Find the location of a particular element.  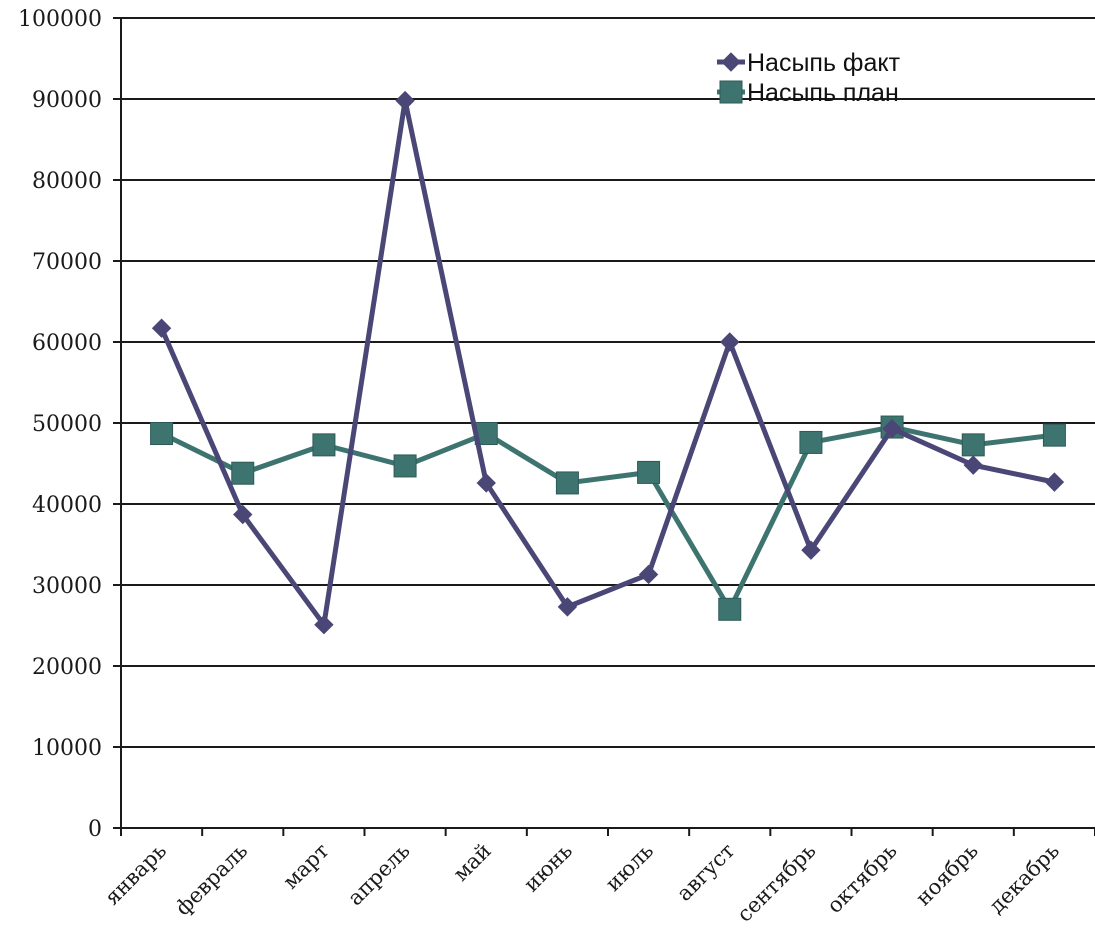

y-tick-label: 90000 is located at coordinates (67, 100).